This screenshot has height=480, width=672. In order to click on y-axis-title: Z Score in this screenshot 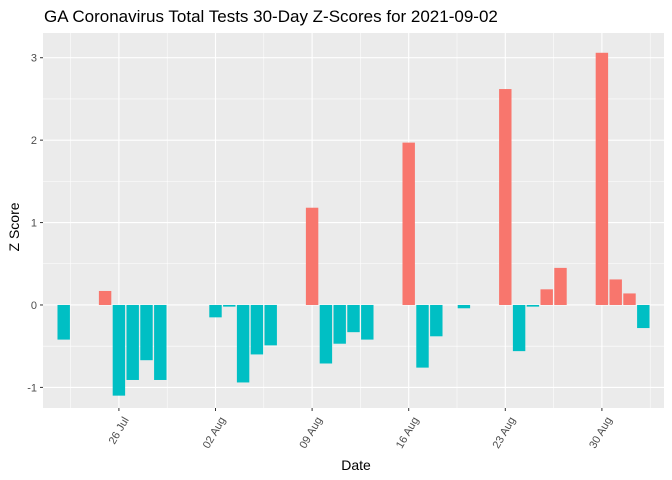, I will do `click(14, 226)`.